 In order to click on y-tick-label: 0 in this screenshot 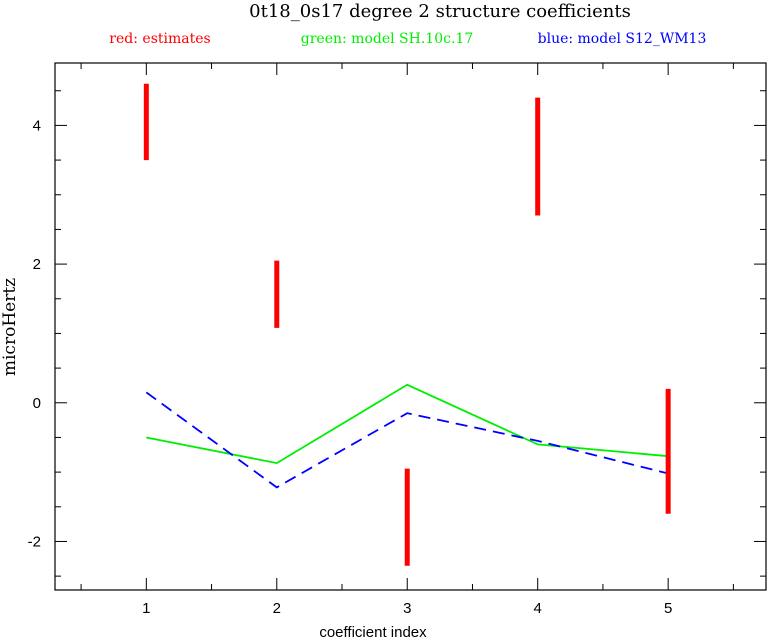, I will do `click(37, 403)`.